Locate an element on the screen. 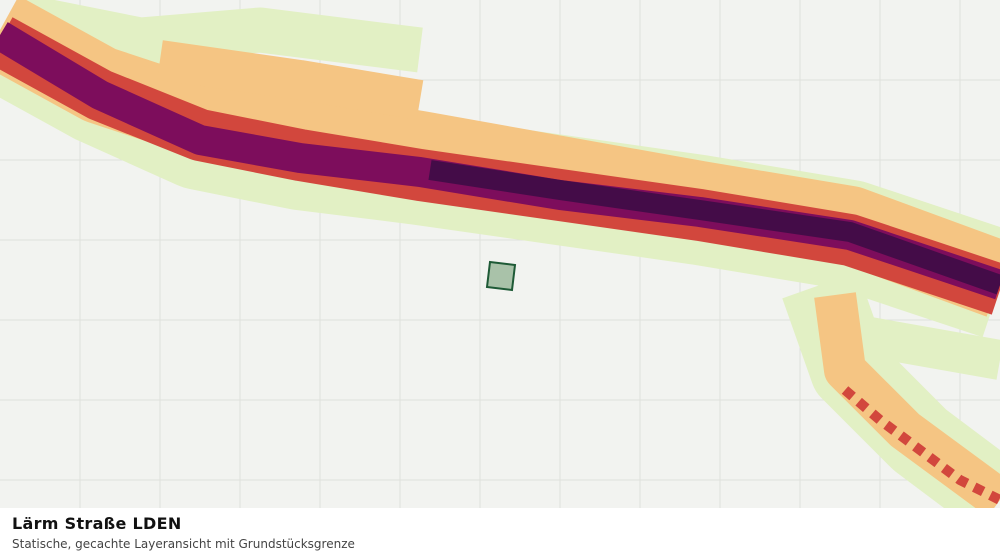 The height and width of the screenshot is (560, 1000). noise-zone-high is located at coordinates (920, 445).